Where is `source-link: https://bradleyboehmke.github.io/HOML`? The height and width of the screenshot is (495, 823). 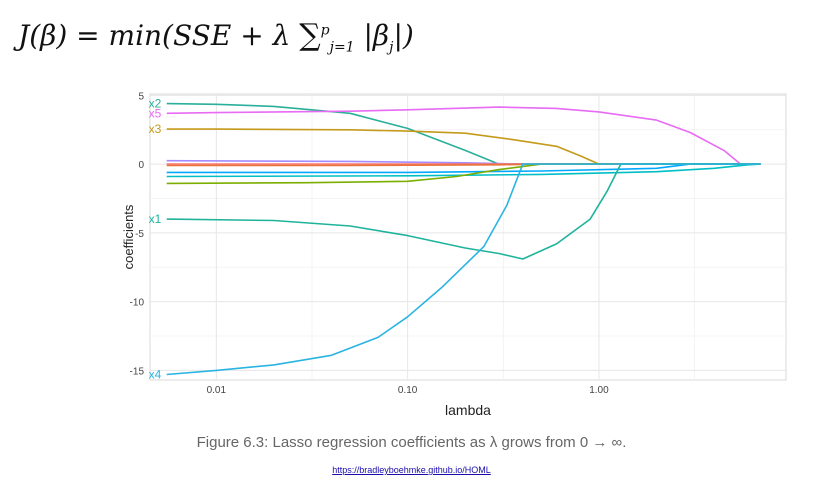 source-link: https://bradleyboehmke.github.io/HOML is located at coordinates (411, 470).